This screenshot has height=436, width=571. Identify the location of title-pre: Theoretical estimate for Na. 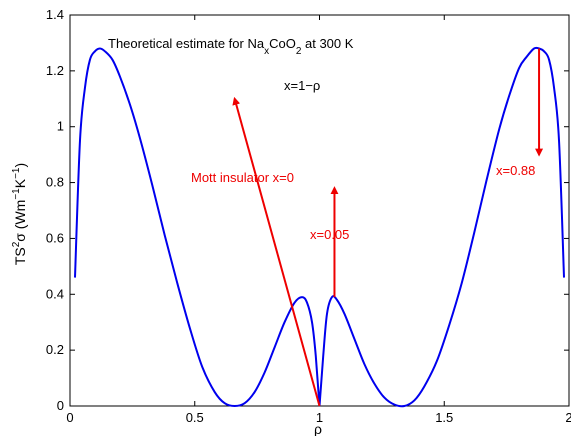
(186, 43).